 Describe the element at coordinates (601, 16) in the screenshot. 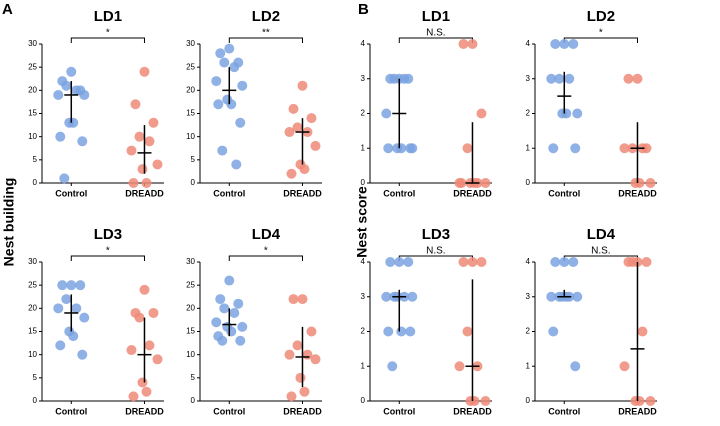

I see `chart-title: LD2` at that location.